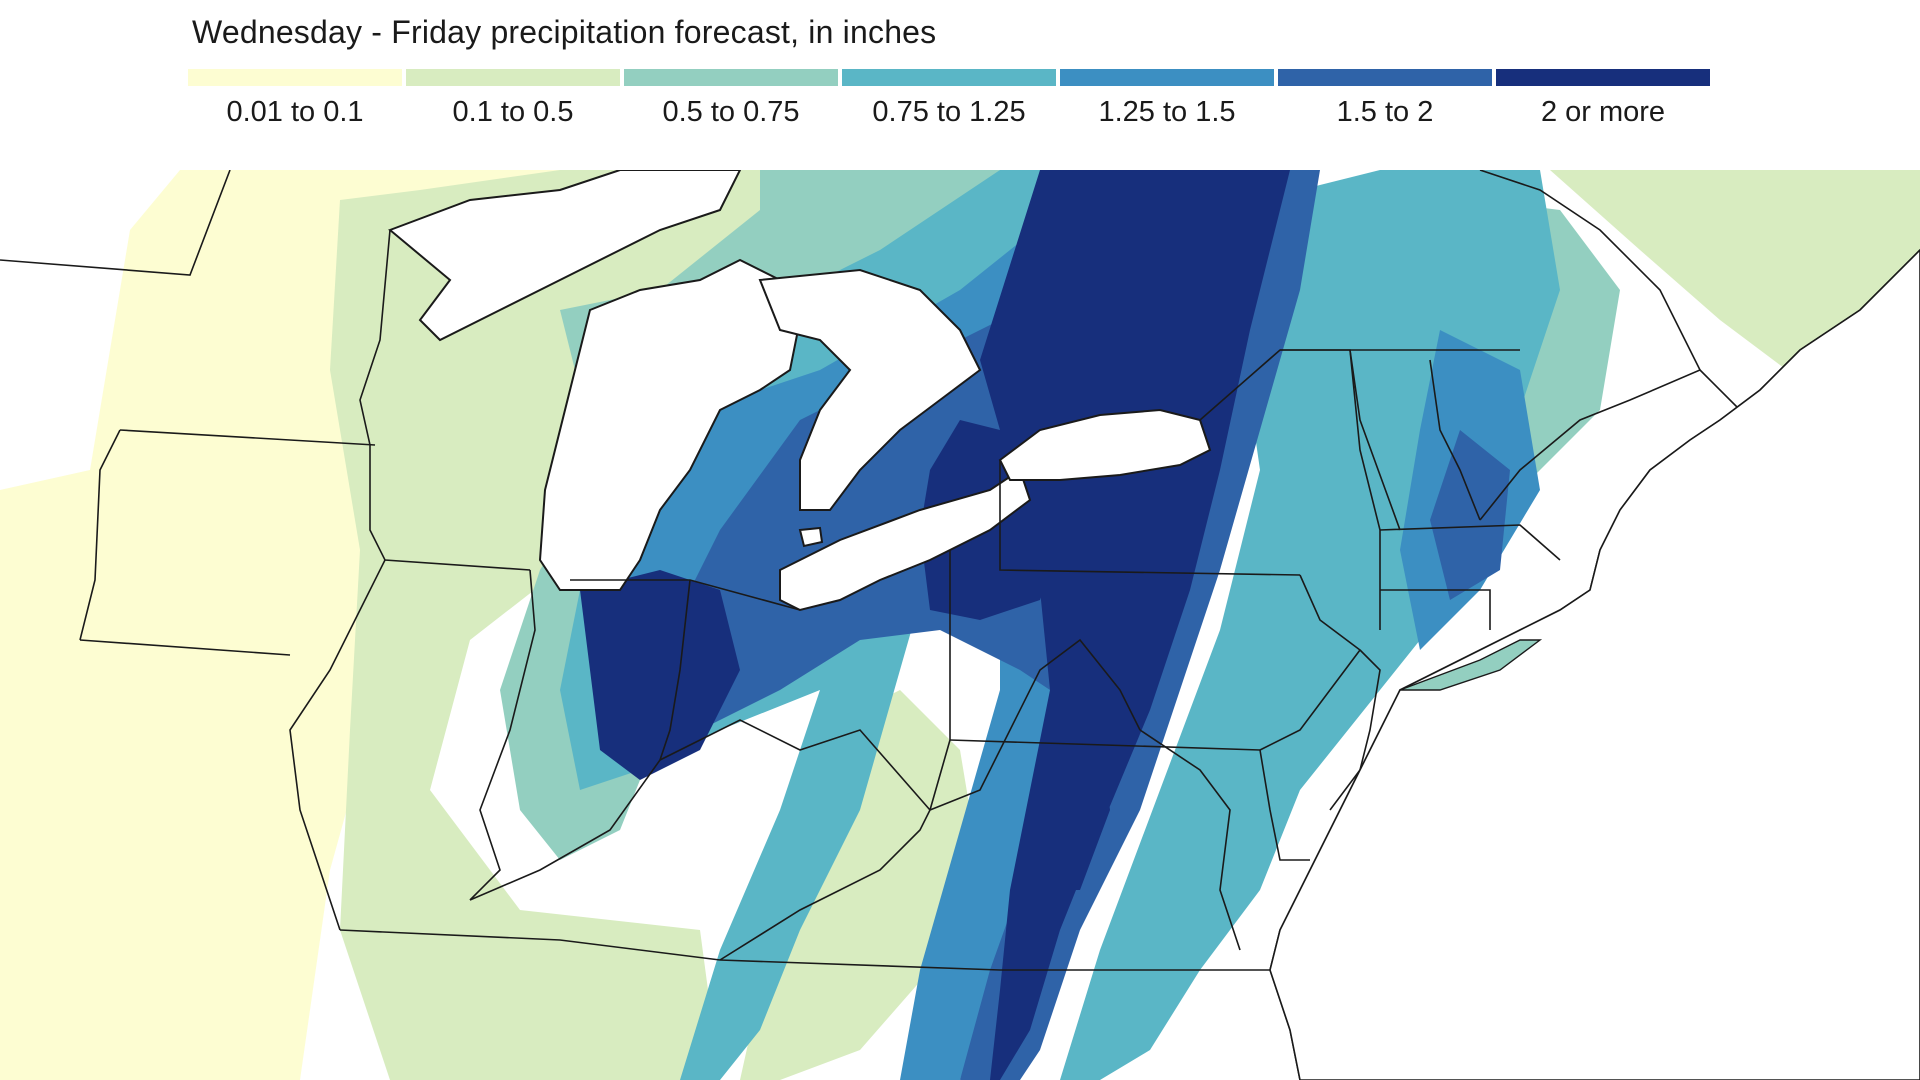  What do you see at coordinates (1150, 518) in the screenshot?
I see `border-pennsylvania-north` at bounding box center [1150, 518].